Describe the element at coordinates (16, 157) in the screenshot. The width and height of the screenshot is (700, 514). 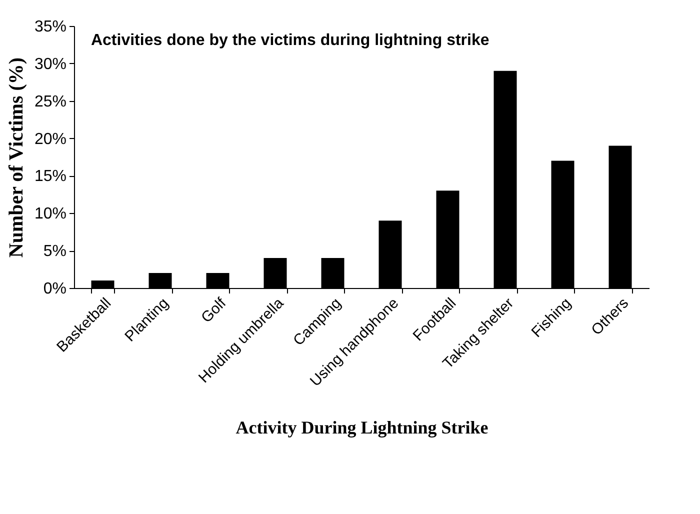
I see `y-axis-title: Number of Victims (%)` at that location.